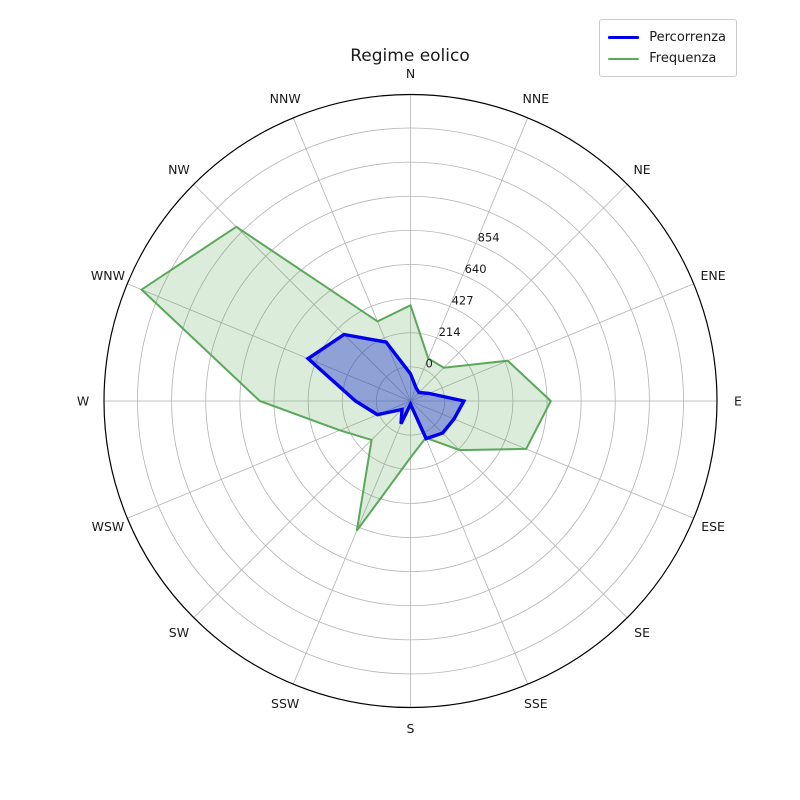  What do you see at coordinates (624, 58) in the screenshot?
I see `frequenza-line-swatch` at bounding box center [624, 58].